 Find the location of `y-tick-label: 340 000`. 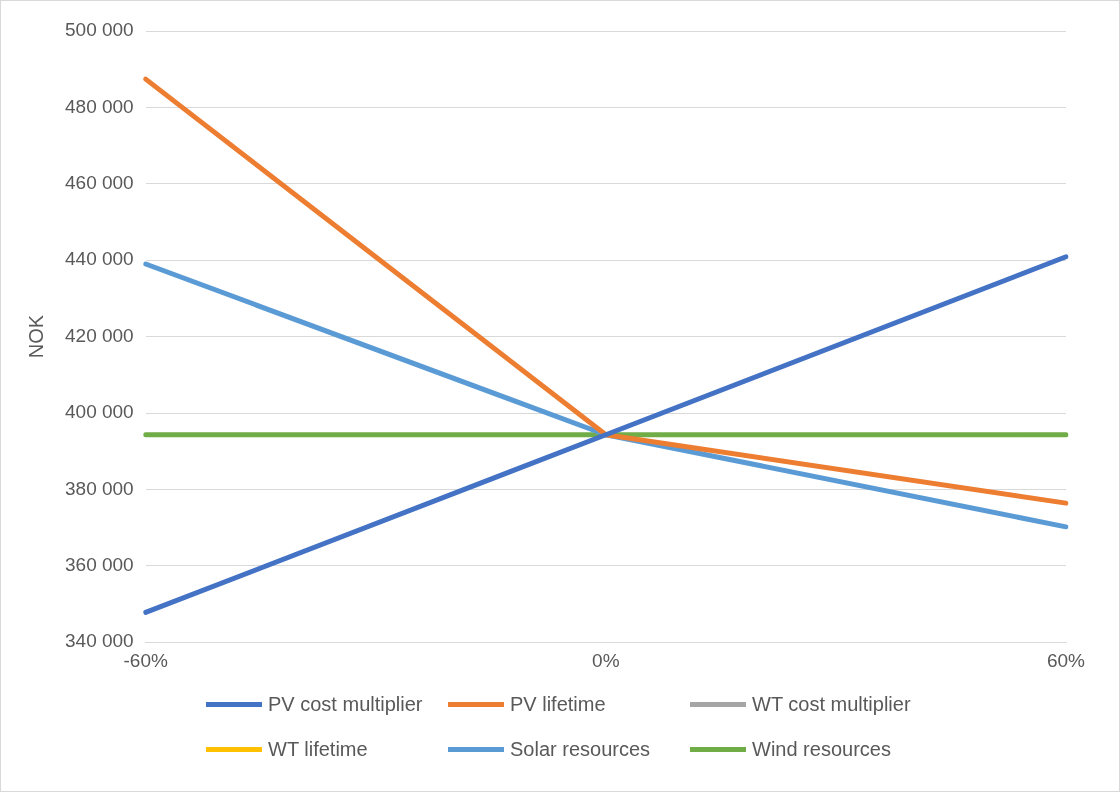

y-tick-label: 340 000 is located at coordinates (99, 641).